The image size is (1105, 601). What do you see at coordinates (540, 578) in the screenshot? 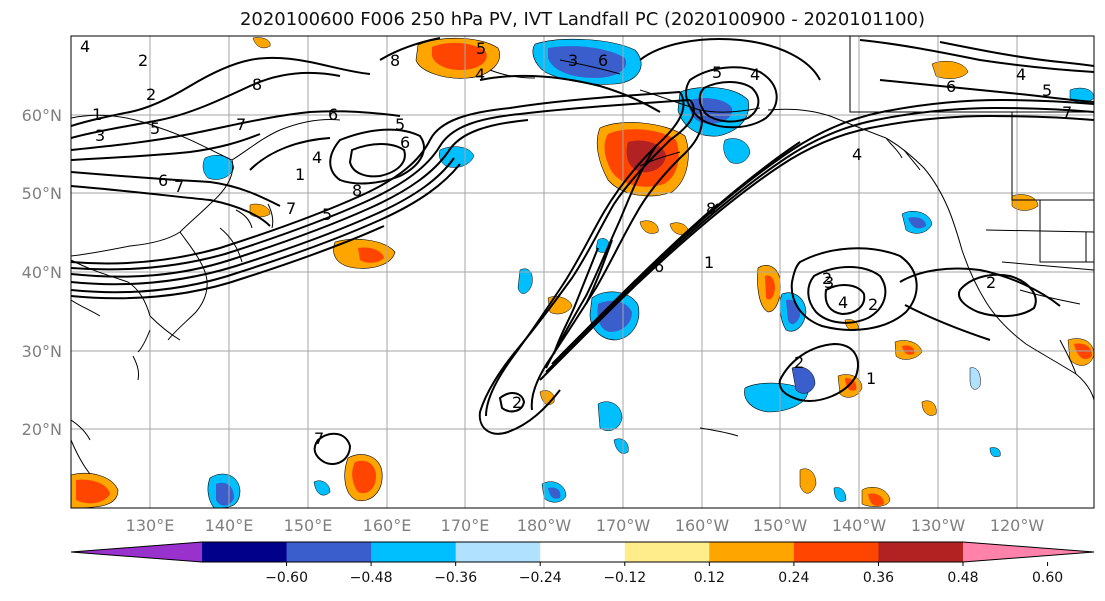
I see `colorbar-tick-label: −0.24` at bounding box center [540, 578].